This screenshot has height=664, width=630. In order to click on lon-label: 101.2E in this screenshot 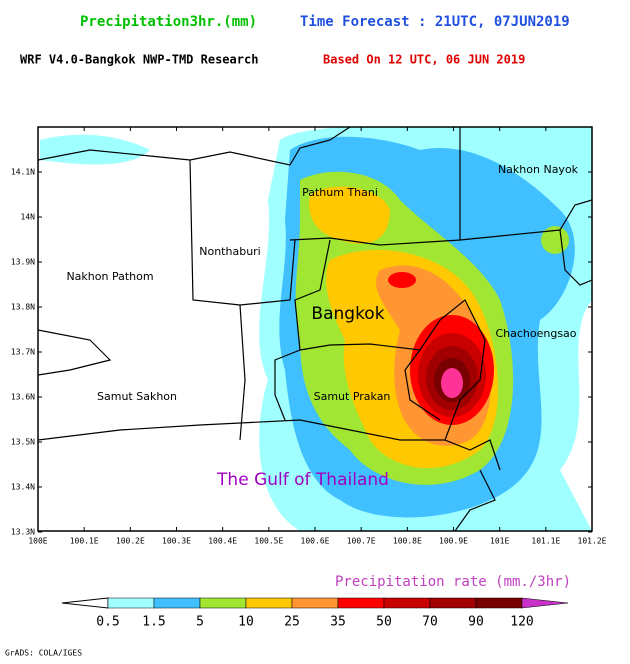, I will do `click(592, 541)`.